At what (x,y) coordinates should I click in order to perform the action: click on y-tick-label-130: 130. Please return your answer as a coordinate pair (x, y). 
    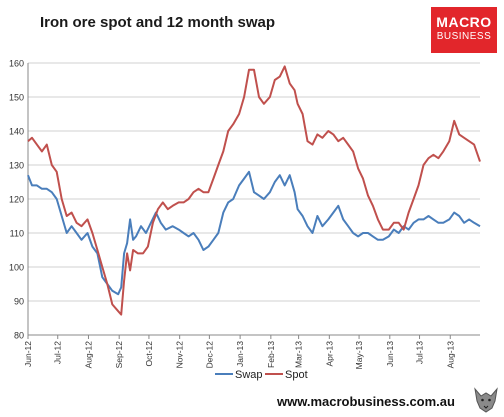
    Looking at the image, I should click on (16, 166).